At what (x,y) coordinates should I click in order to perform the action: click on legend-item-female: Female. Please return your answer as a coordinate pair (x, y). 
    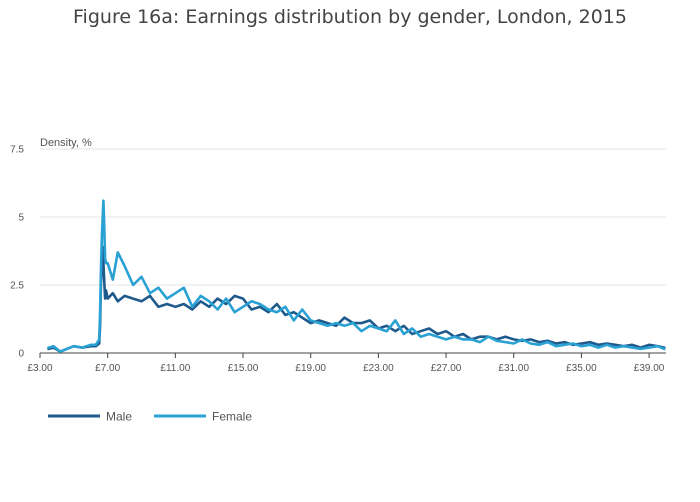
    Looking at the image, I should click on (203, 417).